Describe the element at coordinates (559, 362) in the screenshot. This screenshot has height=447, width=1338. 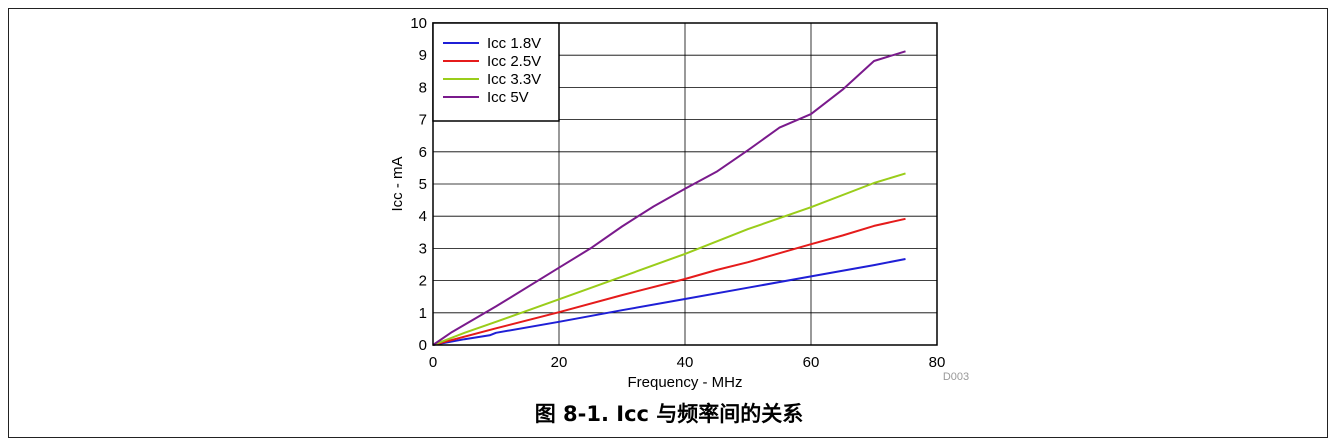
I see `x-tick-label: 20` at that location.